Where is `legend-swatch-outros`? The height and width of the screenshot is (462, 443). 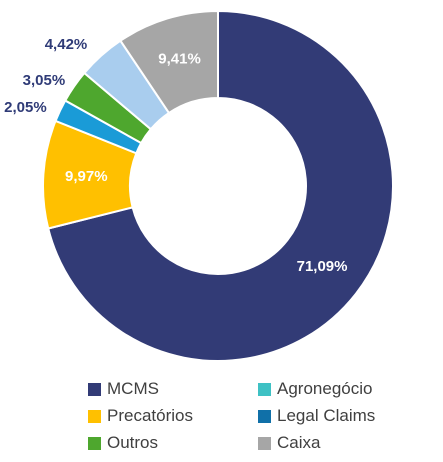
legend-swatch-outros is located at coordinates (94, 443).